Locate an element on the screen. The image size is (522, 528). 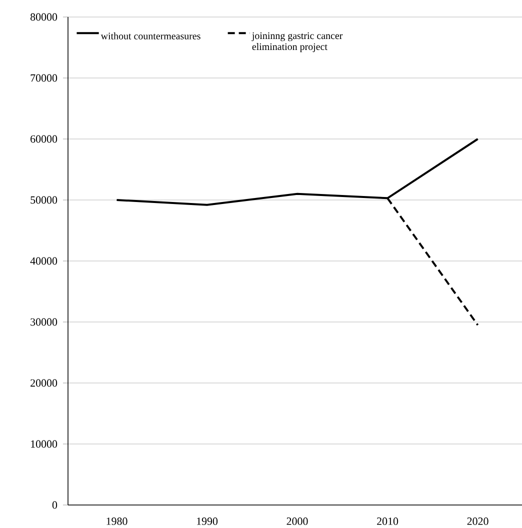
y-tick-label: 50000 is located at coordinates (44, 200).